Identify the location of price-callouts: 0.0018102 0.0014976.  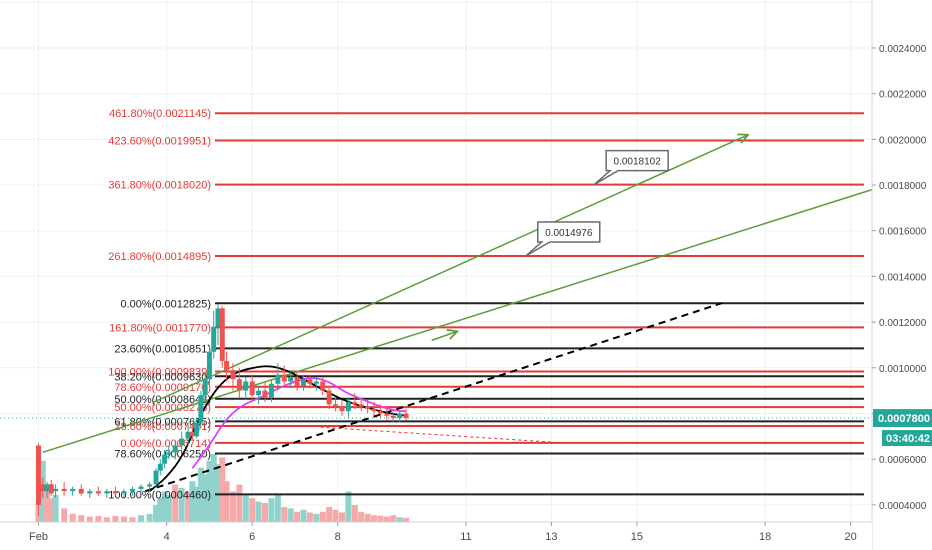
(597, 203).